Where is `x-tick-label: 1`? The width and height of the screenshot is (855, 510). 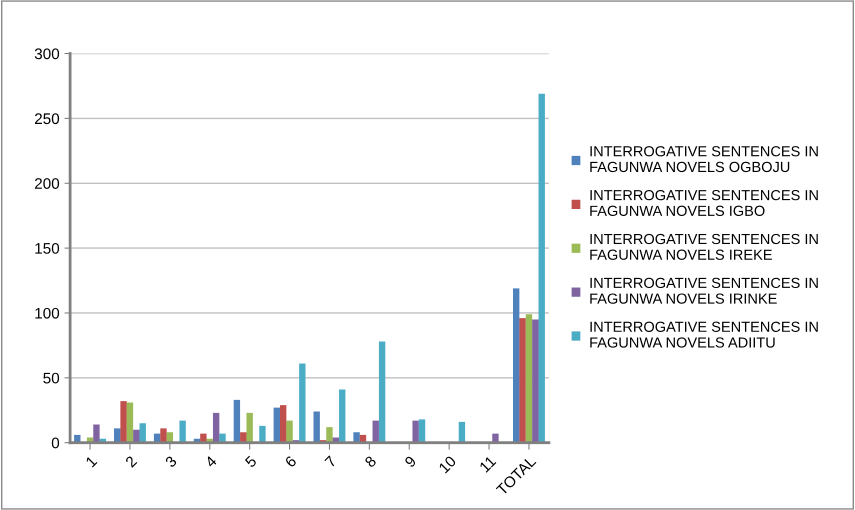
x-tick-label: 1 is located at coordinates (91, 461).